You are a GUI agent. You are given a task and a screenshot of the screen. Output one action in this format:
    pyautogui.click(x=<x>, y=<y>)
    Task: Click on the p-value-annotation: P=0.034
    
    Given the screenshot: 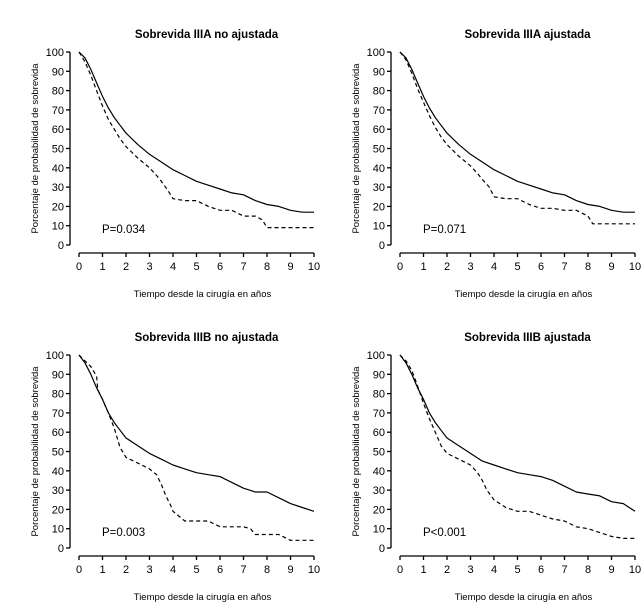 What is the action you would take?
    pyautogui.click(x=124, y=230)
    